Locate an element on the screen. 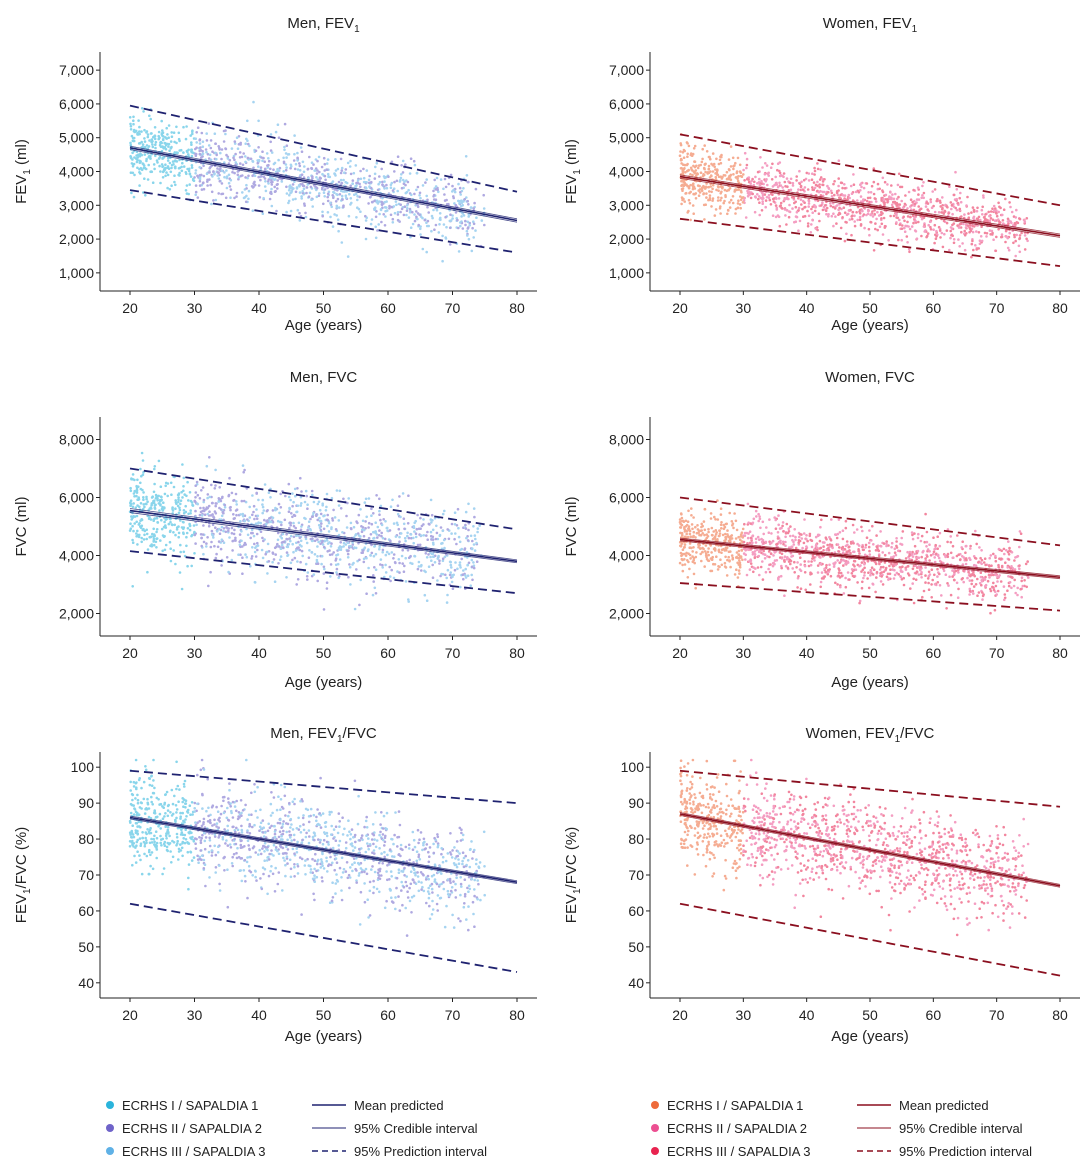 Image resolution: width=1081 pixels, height=1169 pixels. y-tick-label: 1,000 is located at coordinates (626, 273).